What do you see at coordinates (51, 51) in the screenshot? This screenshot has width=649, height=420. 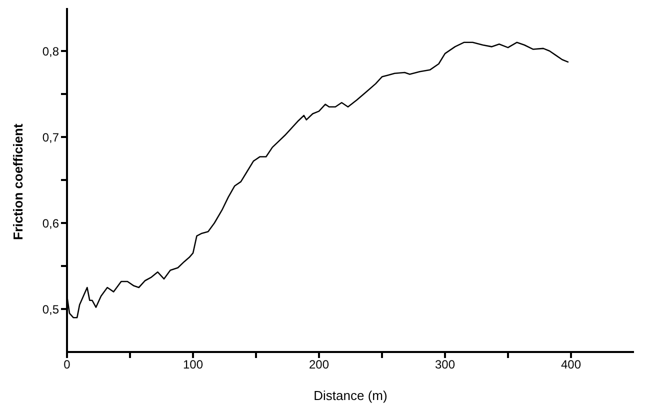 I see `y-tick-label: 0,8` at bounding box center [51, 51].